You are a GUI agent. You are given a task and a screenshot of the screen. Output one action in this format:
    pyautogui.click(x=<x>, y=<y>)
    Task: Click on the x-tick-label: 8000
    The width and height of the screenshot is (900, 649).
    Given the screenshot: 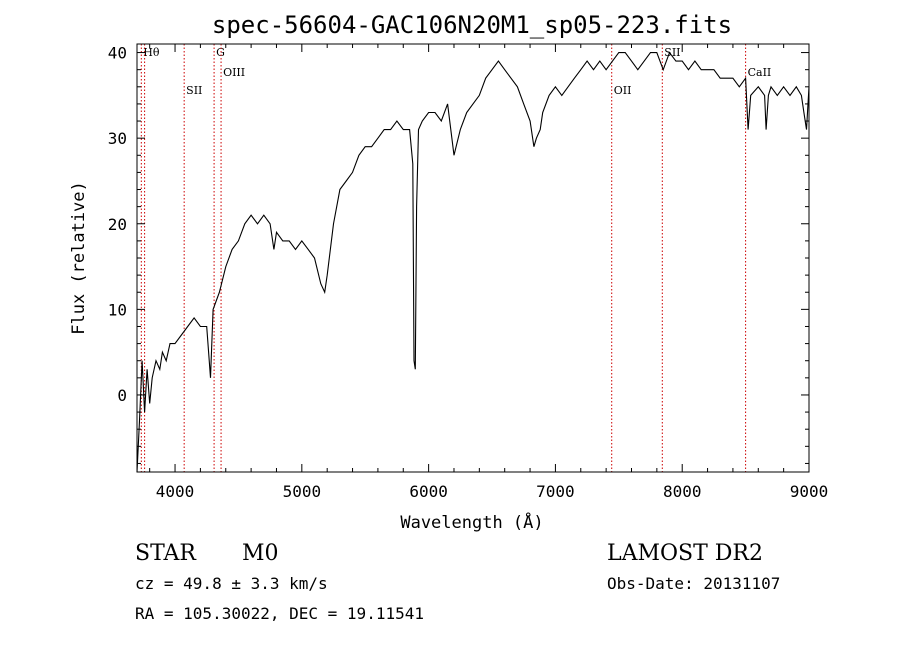 What is the action you would take?
    pyautogui.click(x=682, y=491)
    